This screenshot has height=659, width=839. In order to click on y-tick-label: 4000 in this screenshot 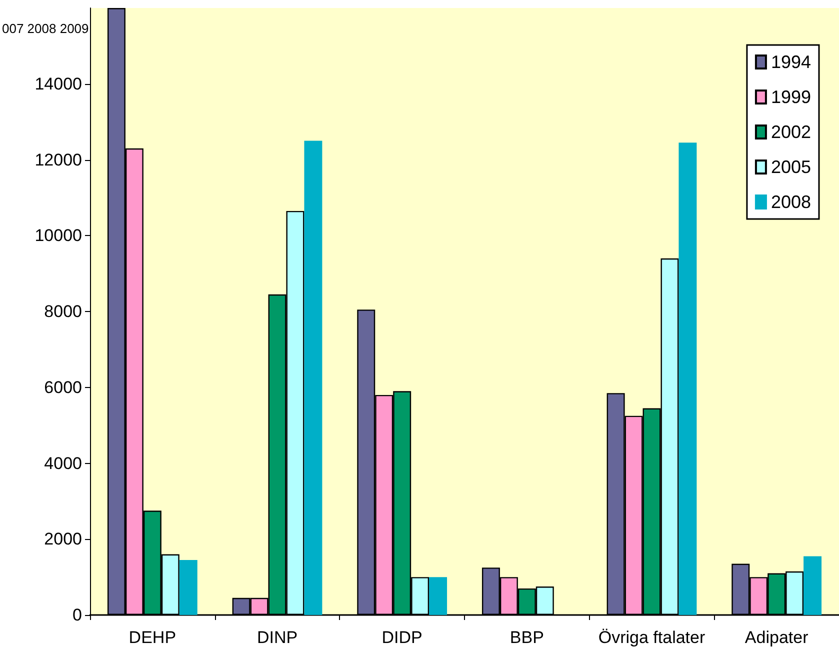, I will do `click(63, 463)`.